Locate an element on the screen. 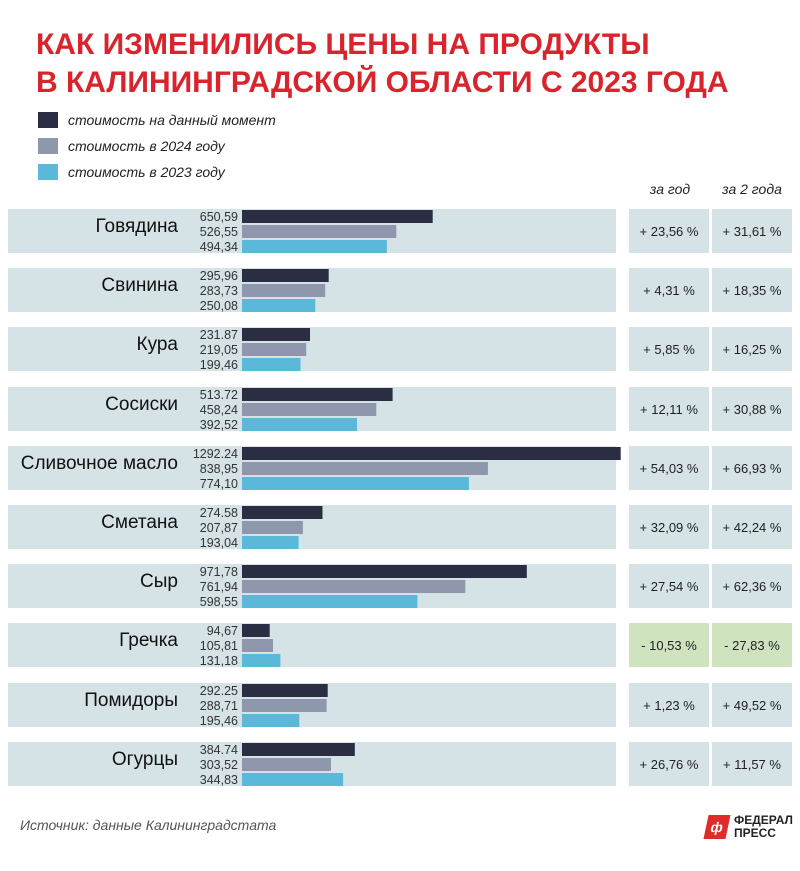 The height and width of the screenshot is (871, 800). change-year-value: + 1,23 % is located at coordinates (669, 705).